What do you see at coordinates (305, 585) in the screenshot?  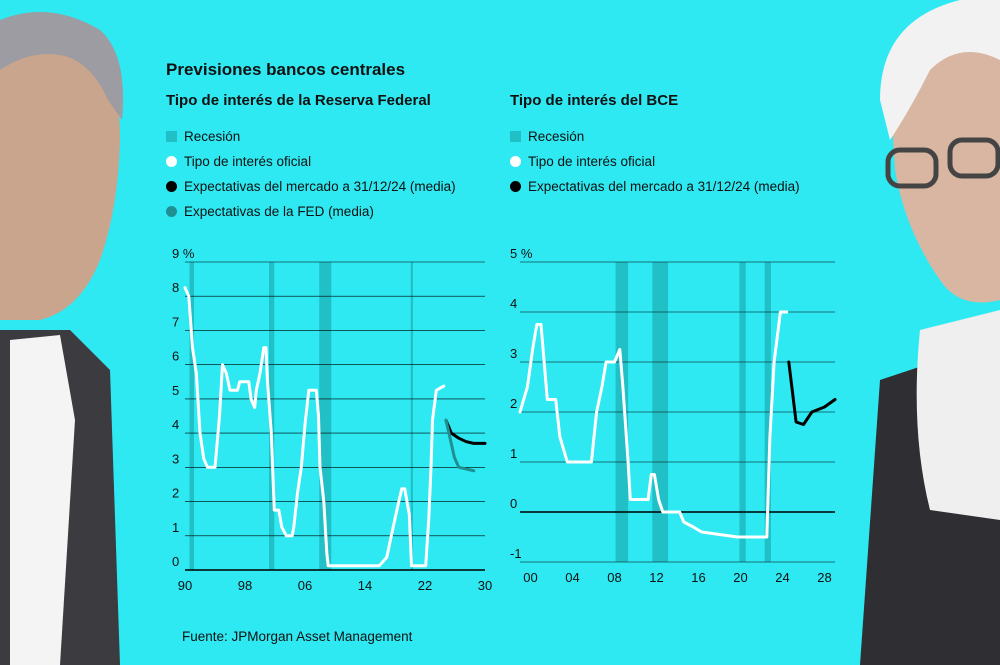 I see `x-tick-label: 06` at bounding box center [305, 585].